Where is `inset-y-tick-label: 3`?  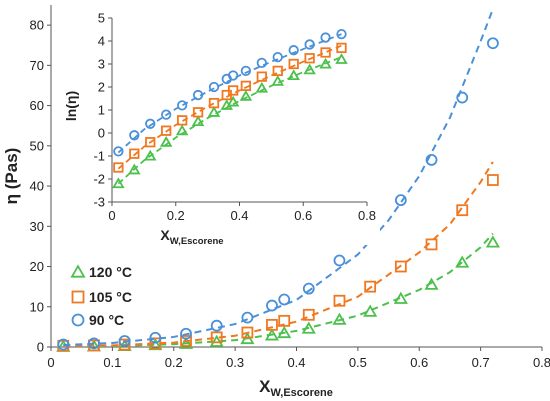
inset-y-tick-label: 3 is located at coordinates (101, 64).